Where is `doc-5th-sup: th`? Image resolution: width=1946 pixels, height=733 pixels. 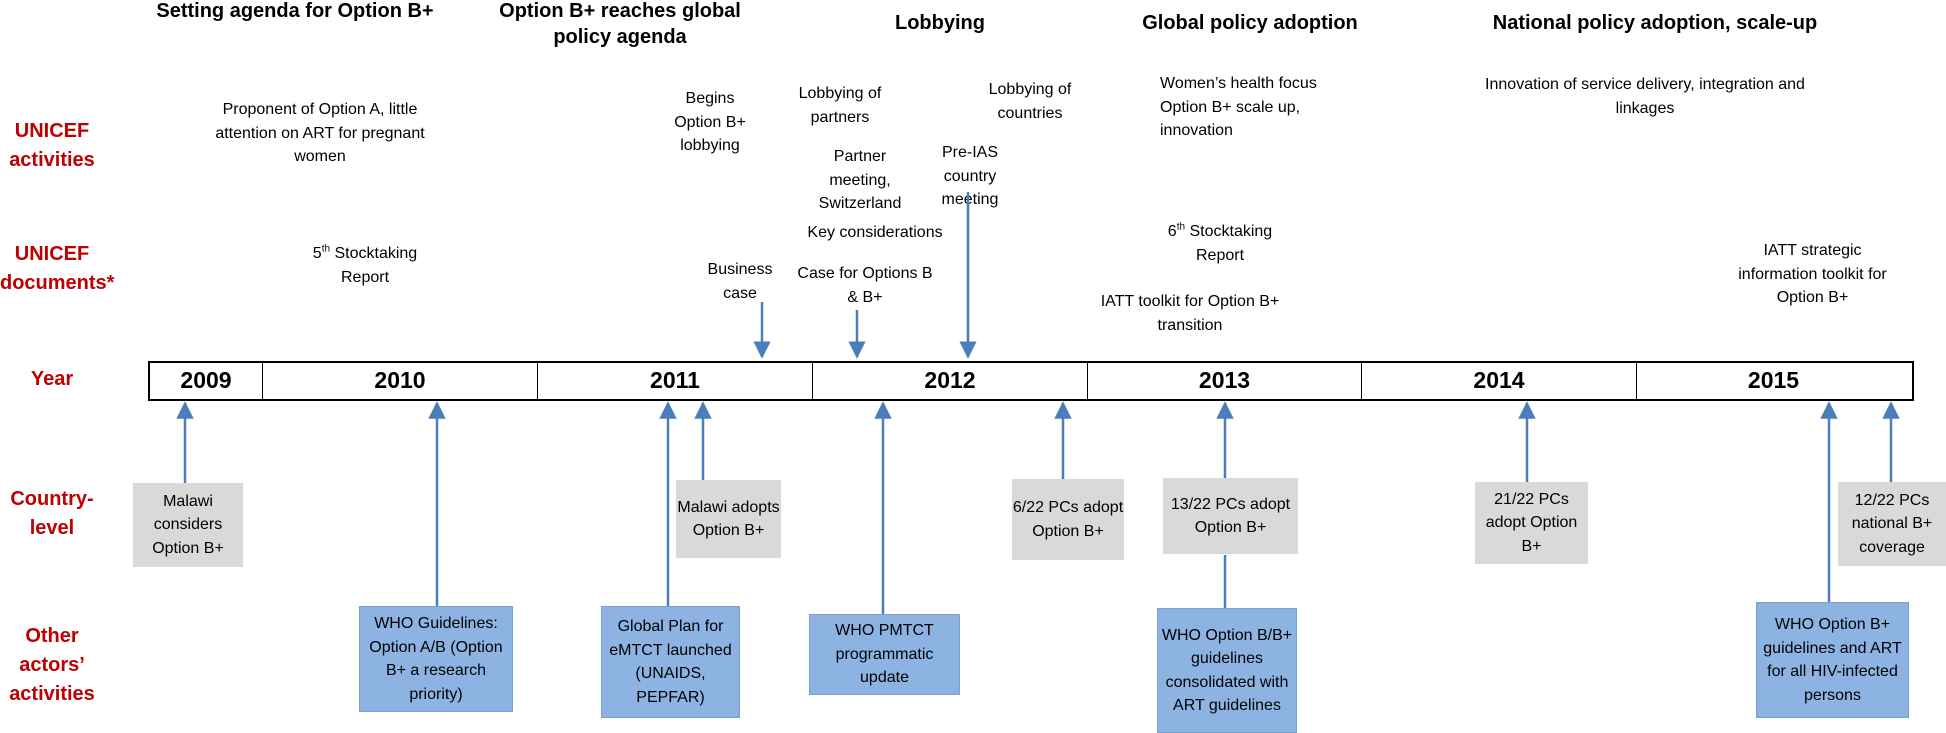 doc-5th-sup: th is located at coordinates (326, 249).